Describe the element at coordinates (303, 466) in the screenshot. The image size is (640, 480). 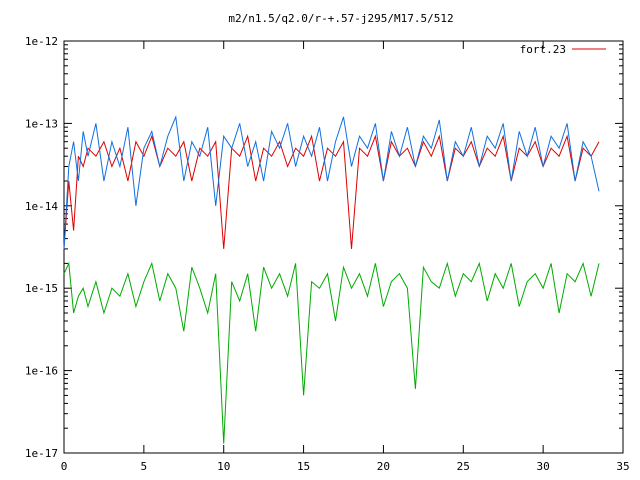
I see `x-tick-label: 15` at that location.